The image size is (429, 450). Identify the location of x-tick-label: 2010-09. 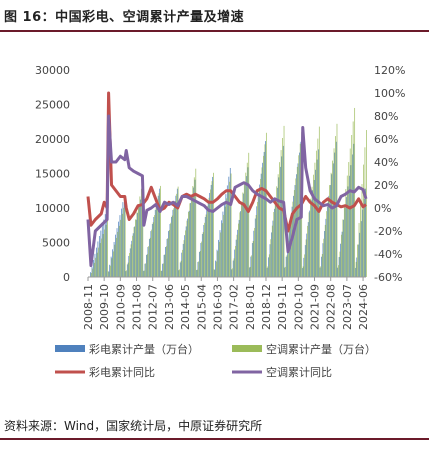
(120, 307).